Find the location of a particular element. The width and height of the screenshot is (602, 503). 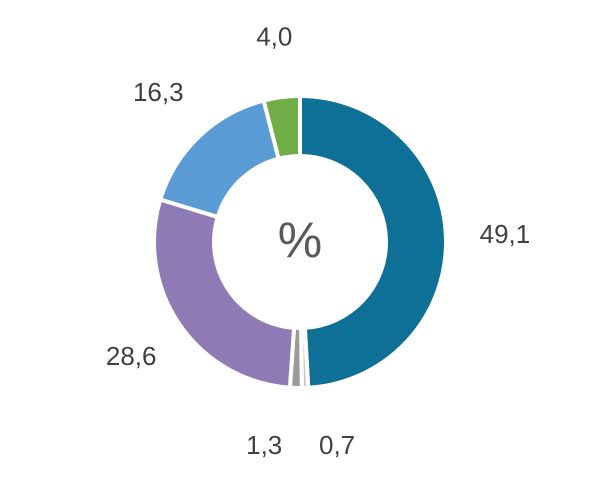

value-label: 0,7 is located at coordinates (337, 445).